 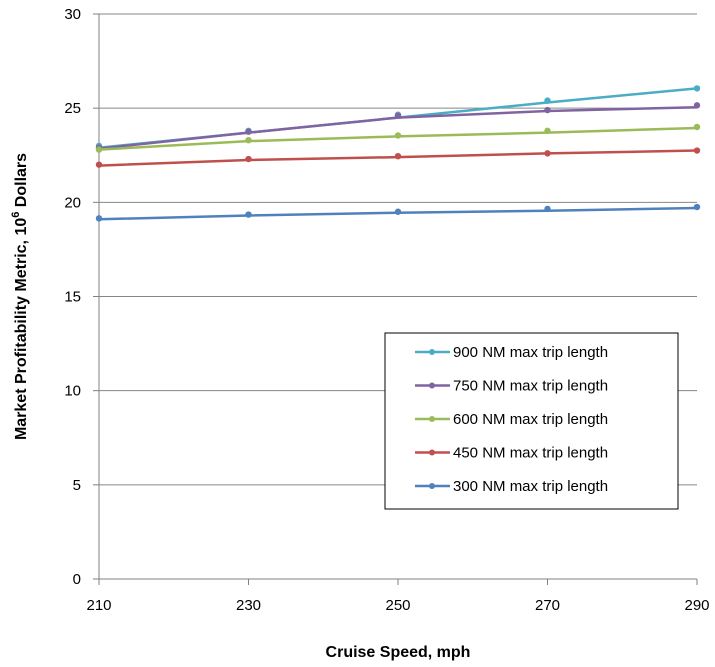 What do you see at coordinates (72, 14) in the screenshot?
I see `y-tick-label: 30` at bounding box center [72, 14].